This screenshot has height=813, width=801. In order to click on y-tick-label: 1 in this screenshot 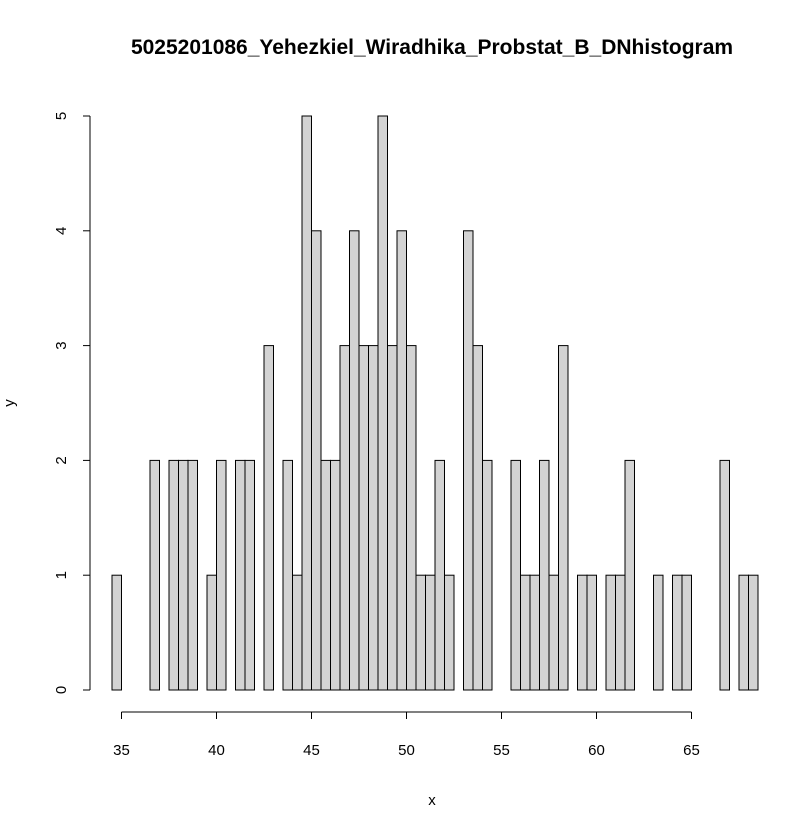, I will do `click(61, 575)`.